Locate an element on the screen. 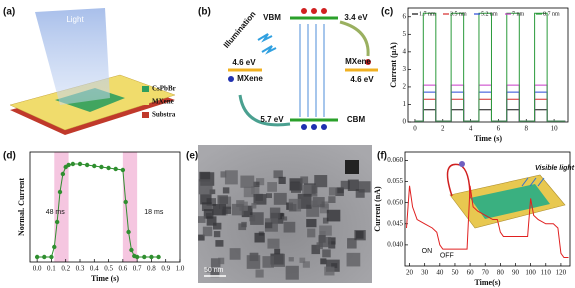 The height and width of the screenshot is (288, 575). x-tick-label: 90 is located at coordinates (516, 273).